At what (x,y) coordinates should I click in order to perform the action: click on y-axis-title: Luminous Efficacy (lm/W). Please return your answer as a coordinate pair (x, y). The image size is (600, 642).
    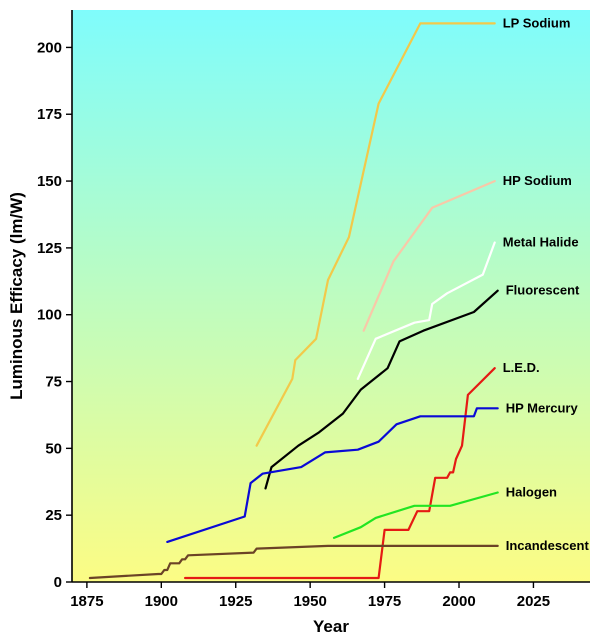
    Looking at the image, I should click on (16, 296).